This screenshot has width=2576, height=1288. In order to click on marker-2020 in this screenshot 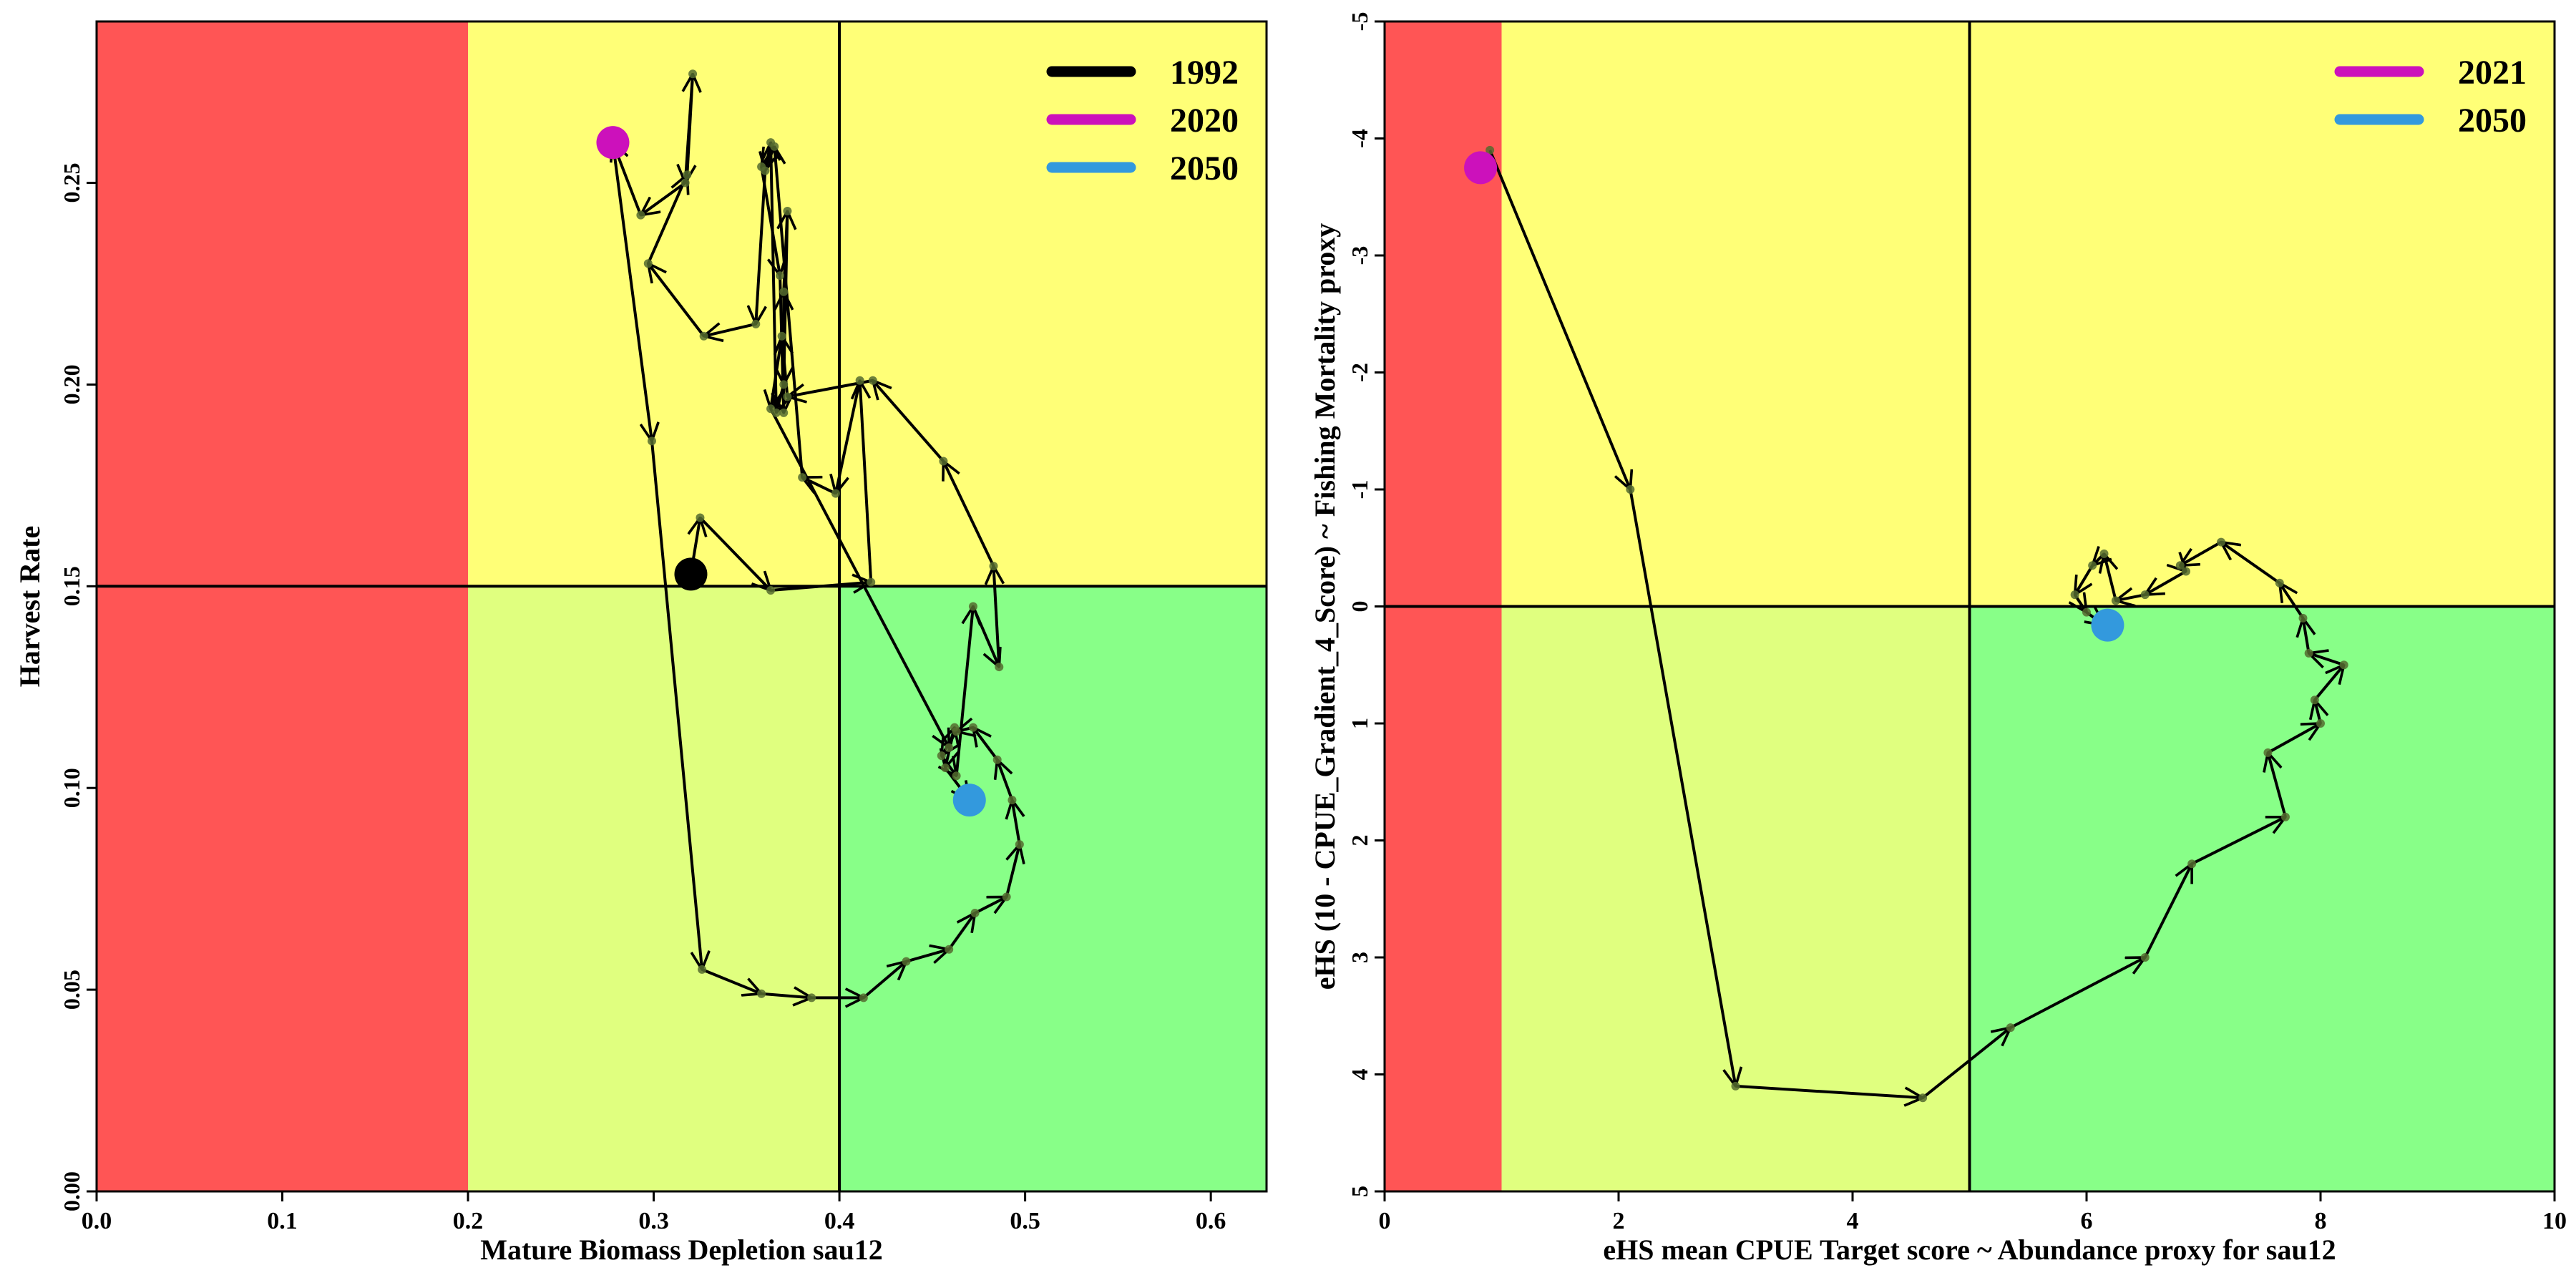, I will do `click(613, 143)`.